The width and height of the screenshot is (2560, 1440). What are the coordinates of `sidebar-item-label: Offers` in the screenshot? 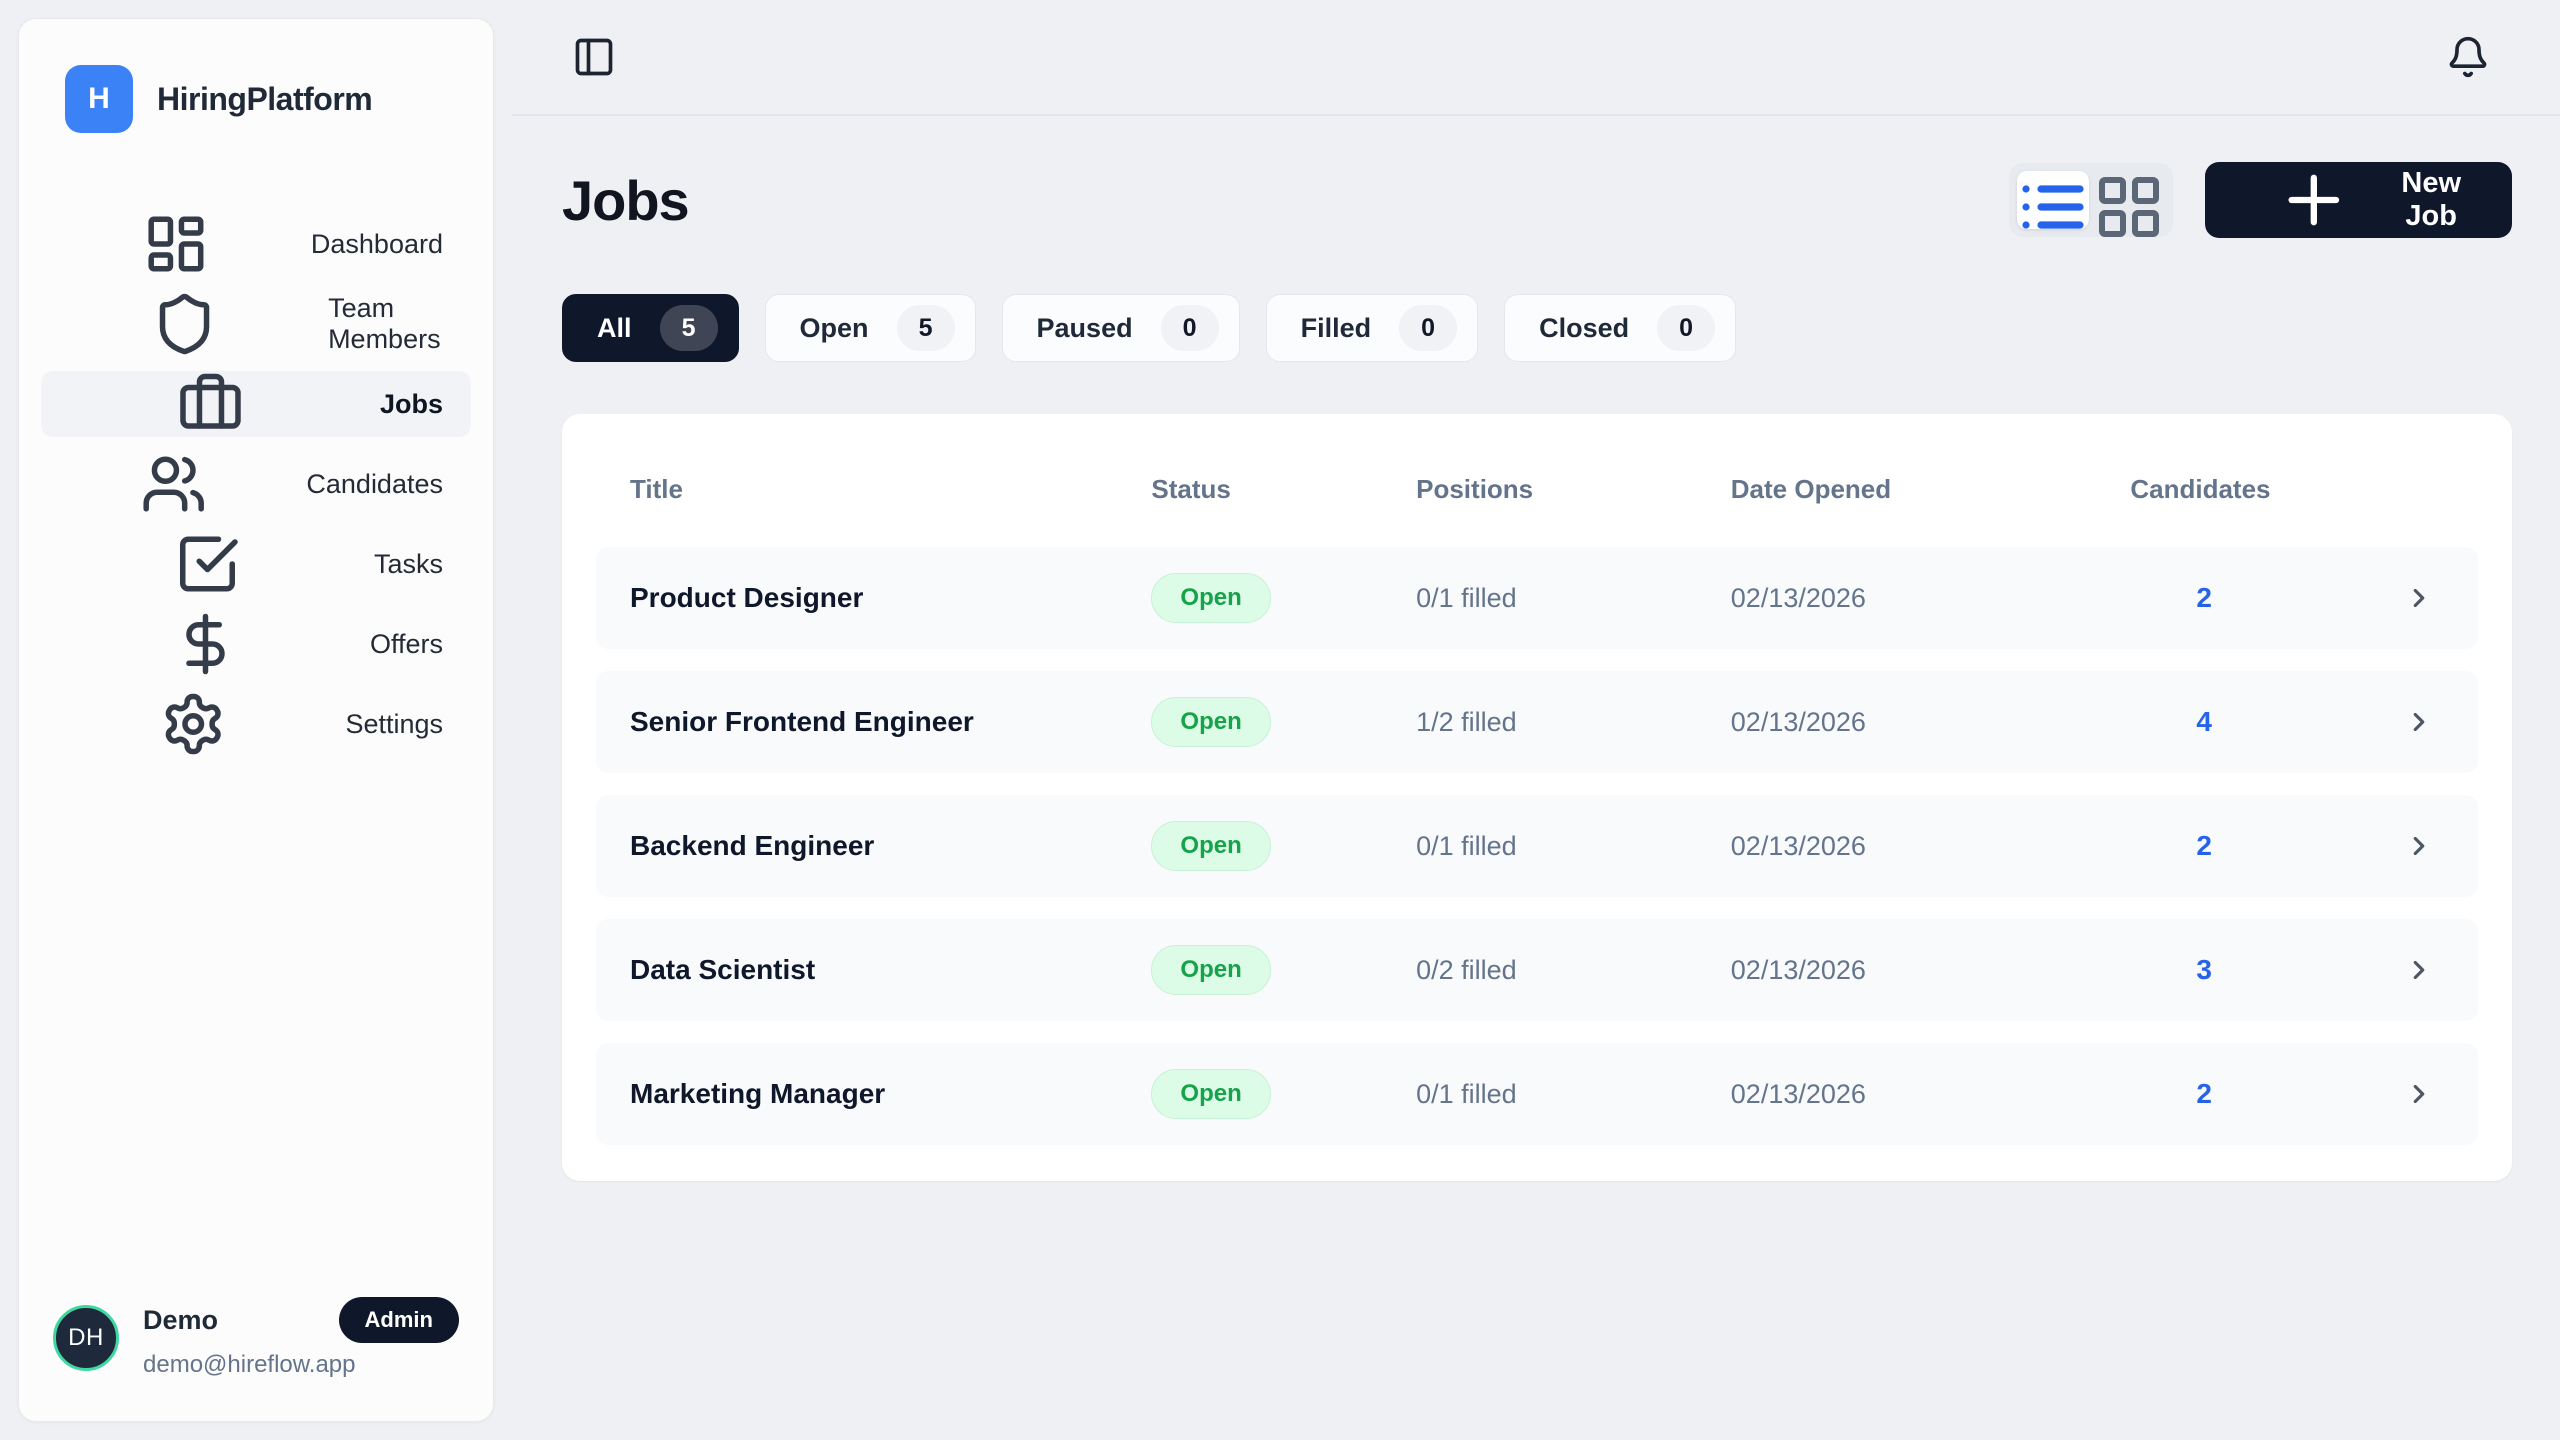 It's located at (406, 643).